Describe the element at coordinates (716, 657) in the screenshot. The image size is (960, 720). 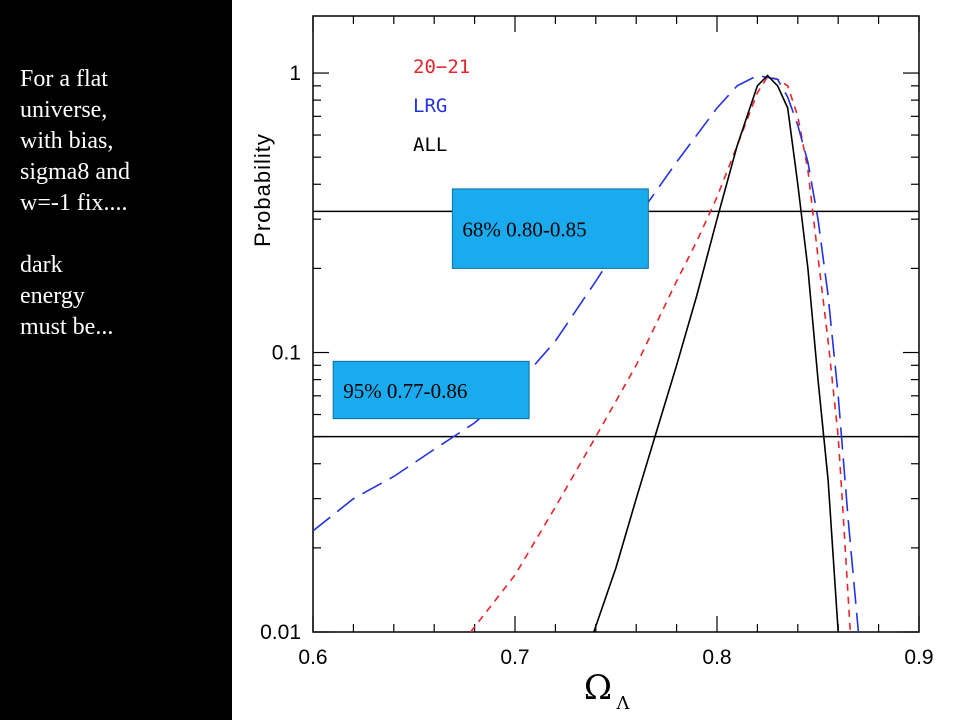
I see `x-tick-label: 0.8` at that location.